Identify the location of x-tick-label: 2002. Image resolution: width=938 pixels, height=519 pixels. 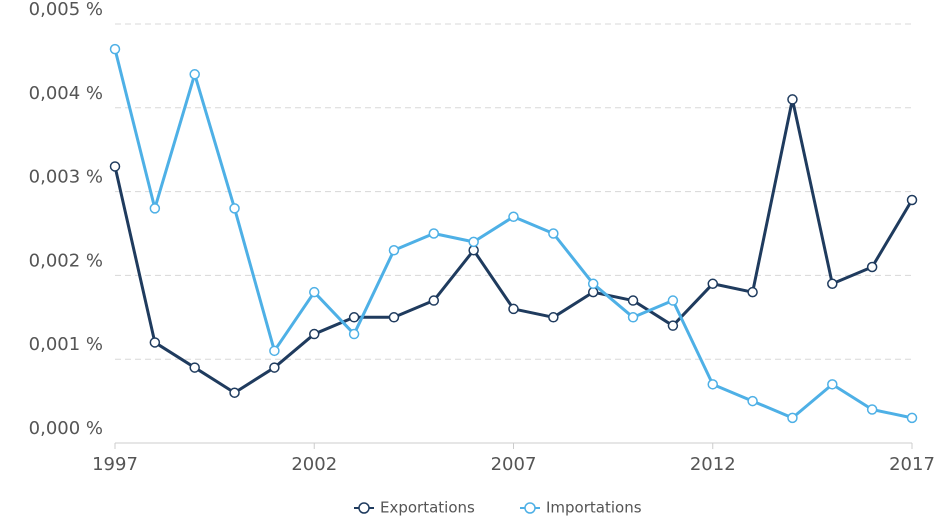
(314, 464).